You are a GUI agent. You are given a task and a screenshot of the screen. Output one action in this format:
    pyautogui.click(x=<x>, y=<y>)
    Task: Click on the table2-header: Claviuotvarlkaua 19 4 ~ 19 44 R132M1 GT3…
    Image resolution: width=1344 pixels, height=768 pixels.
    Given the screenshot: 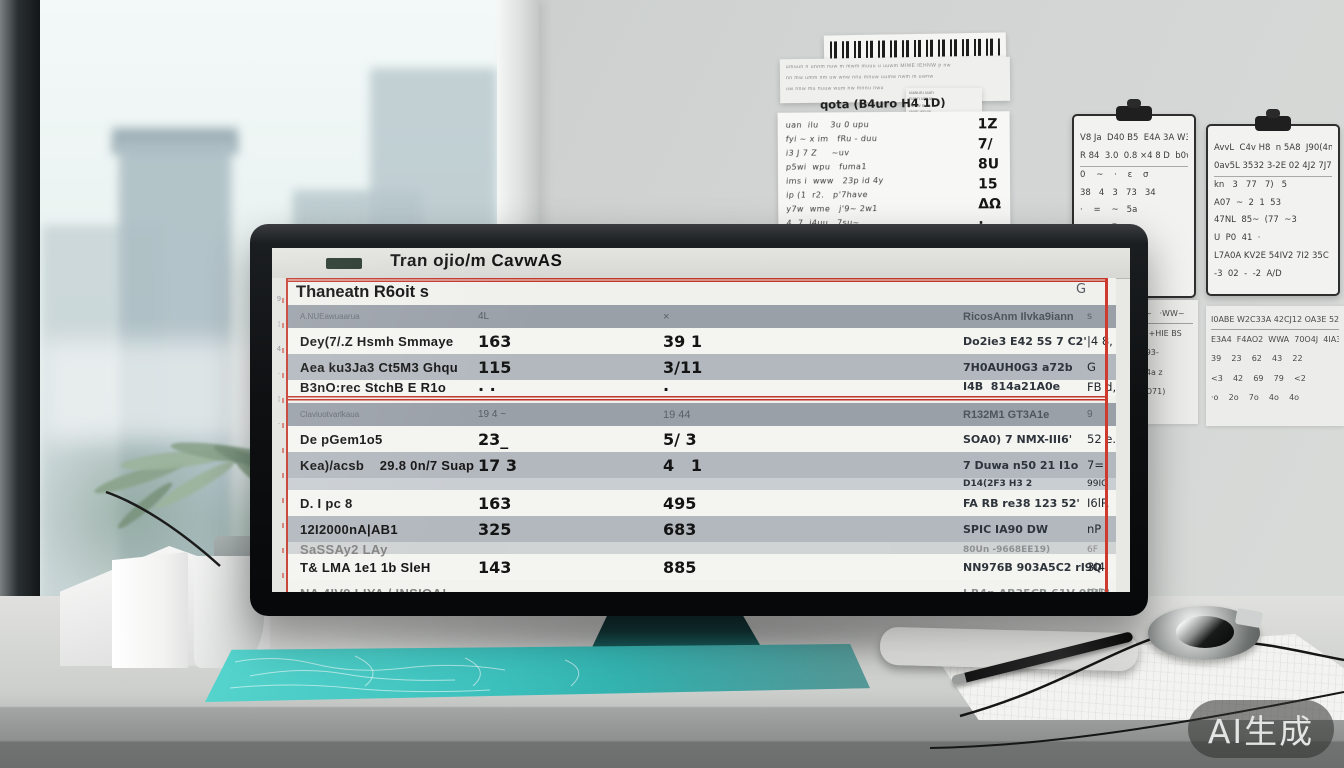 What is the action you would take?
    pyautogui.click(x=701, y=414)
    